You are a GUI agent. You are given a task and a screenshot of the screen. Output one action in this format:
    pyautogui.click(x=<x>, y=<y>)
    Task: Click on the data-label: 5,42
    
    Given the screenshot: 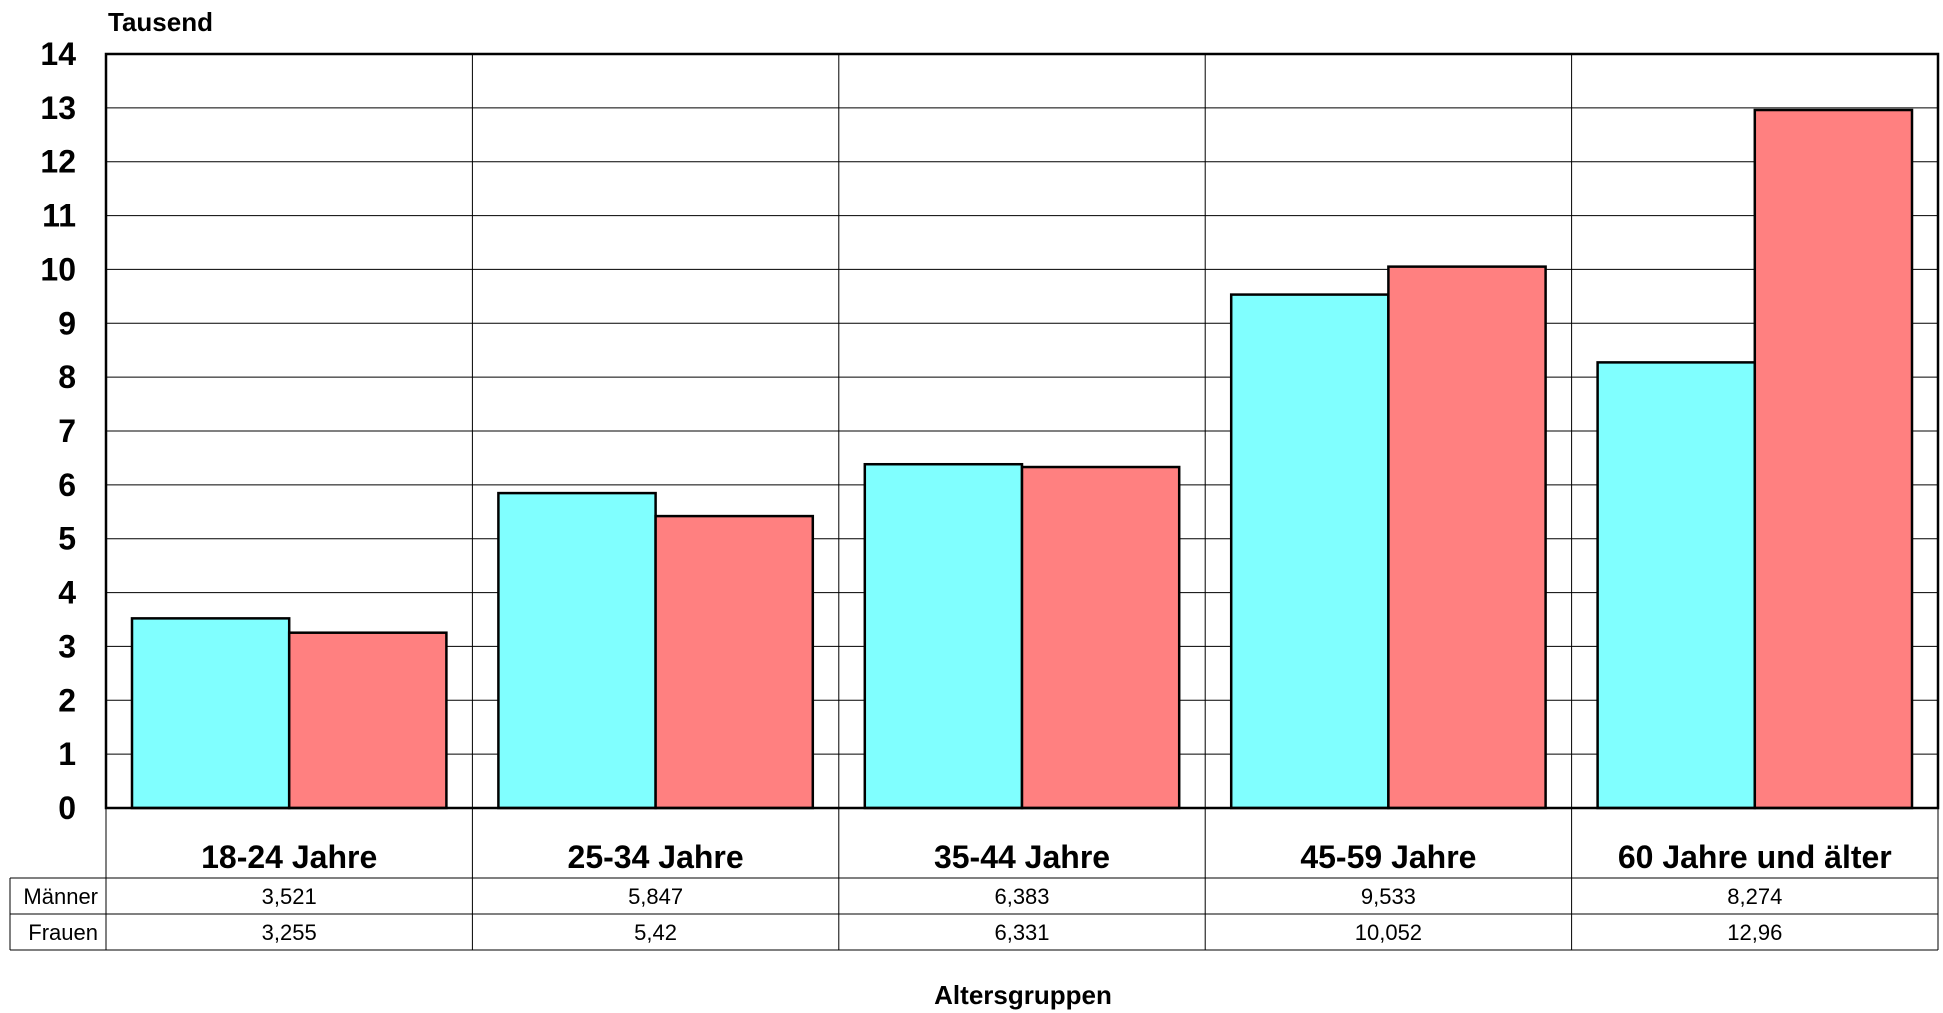 What is the action you would take?
    pyautogui.click(x=655, y=932)
    